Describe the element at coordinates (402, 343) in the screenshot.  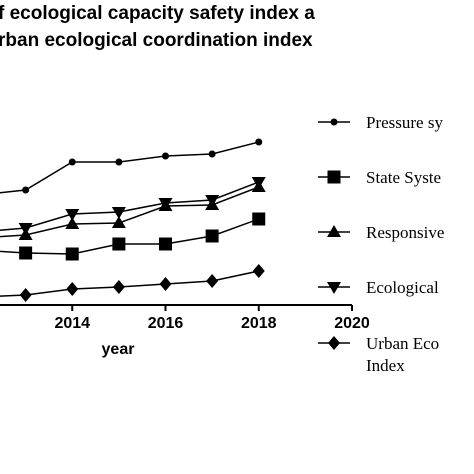
I see `legend-label: Urban Eco` at that location.